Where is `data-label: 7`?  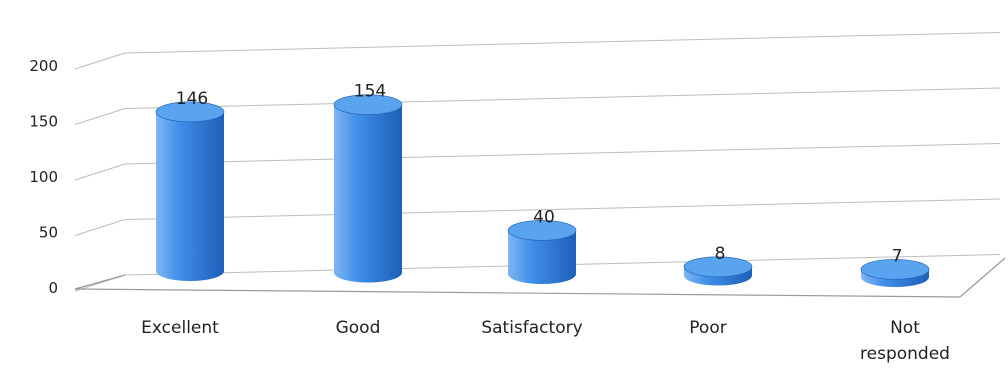 data-label: 7 is located at coordinates (897, 256).